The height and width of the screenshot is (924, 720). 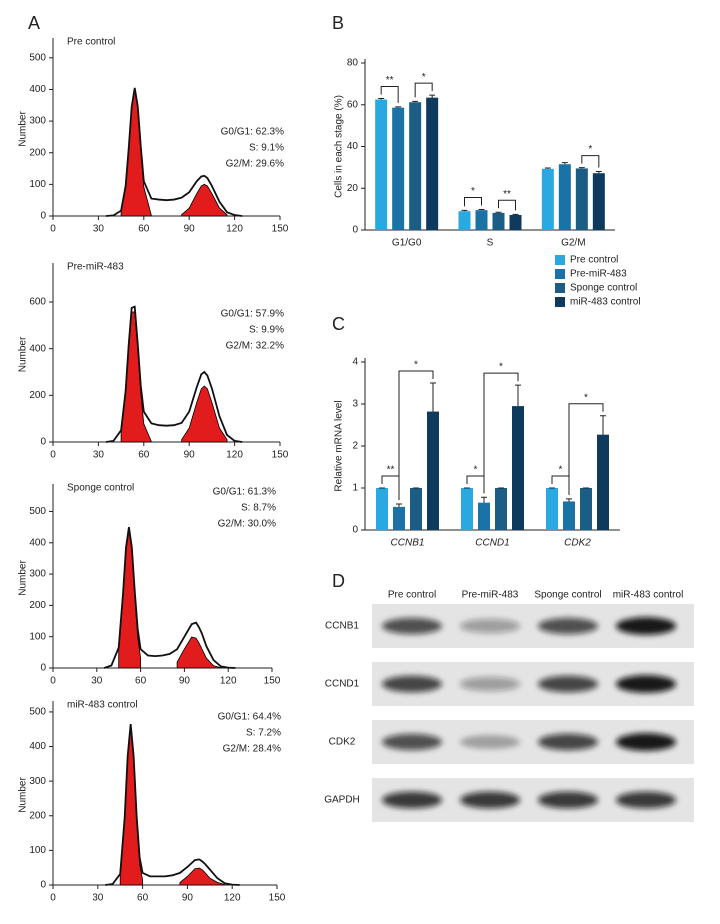 What do you see at coordinates (34, 23) in the screenshot?
I see `panel-label: A` at bounding box center [34, 23].